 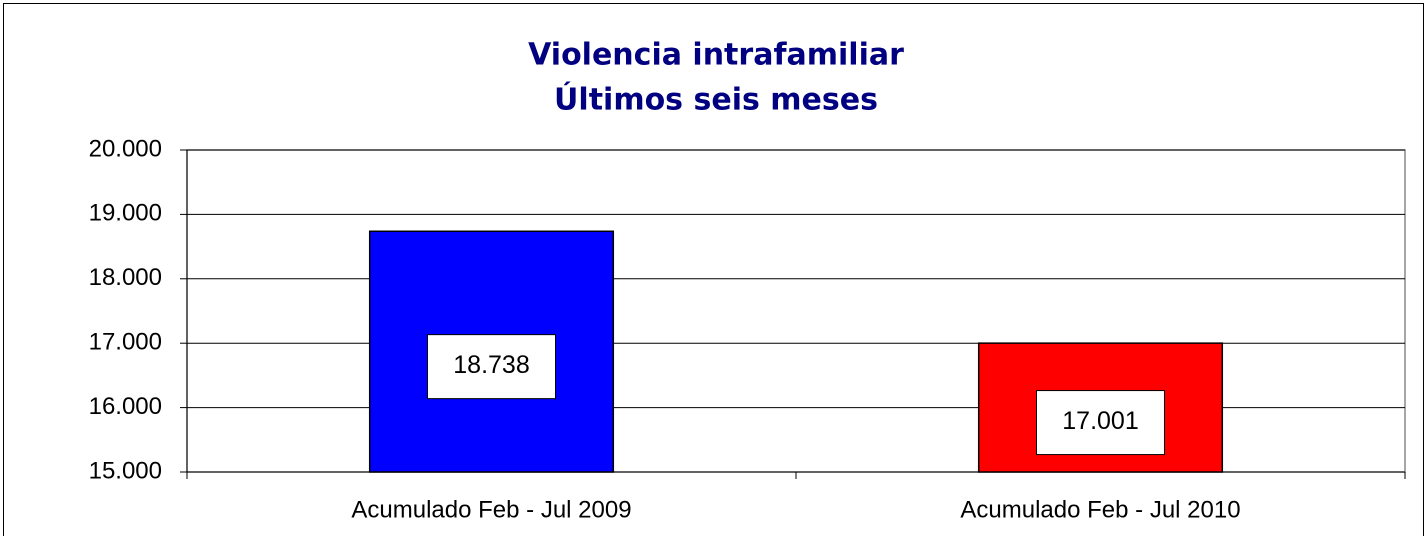 I want to click on y-tick-label: 20.000, so click(x=125, y=148).